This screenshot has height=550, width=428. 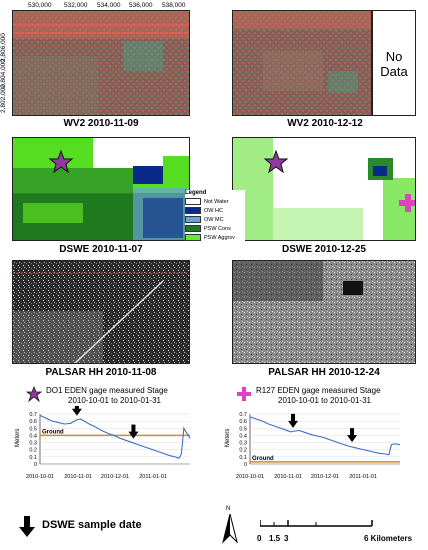 I want to click on caption-dswe-a: DSWE 2010-11-07, so click(x=101, y=249).